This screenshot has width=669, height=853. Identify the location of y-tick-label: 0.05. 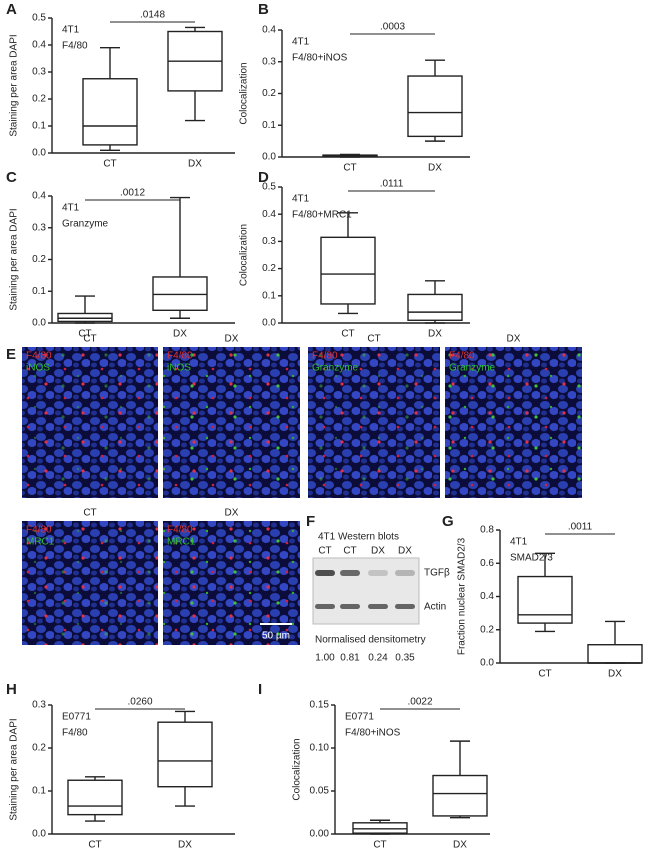
(320, 791).